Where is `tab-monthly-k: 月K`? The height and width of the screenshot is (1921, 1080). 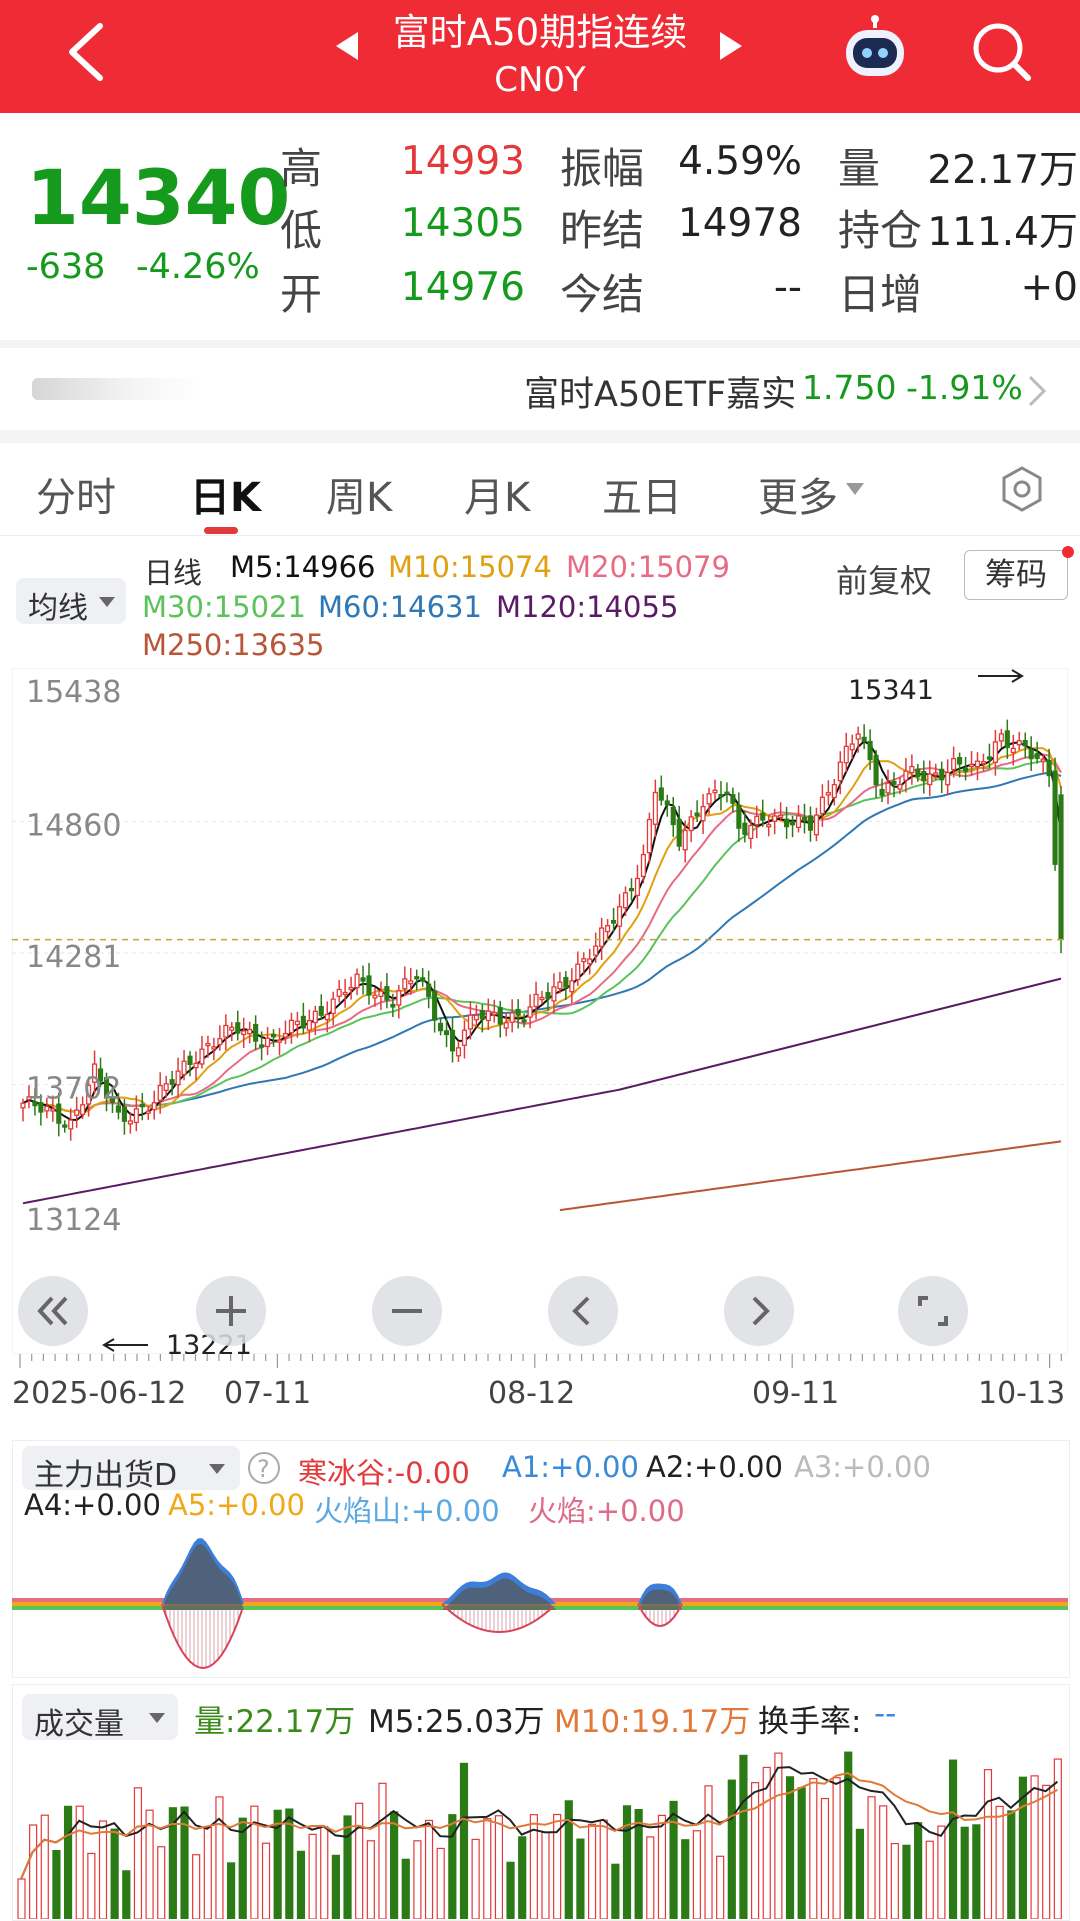 tab-monthly-k: 月K is located at coordinates (497, 498).